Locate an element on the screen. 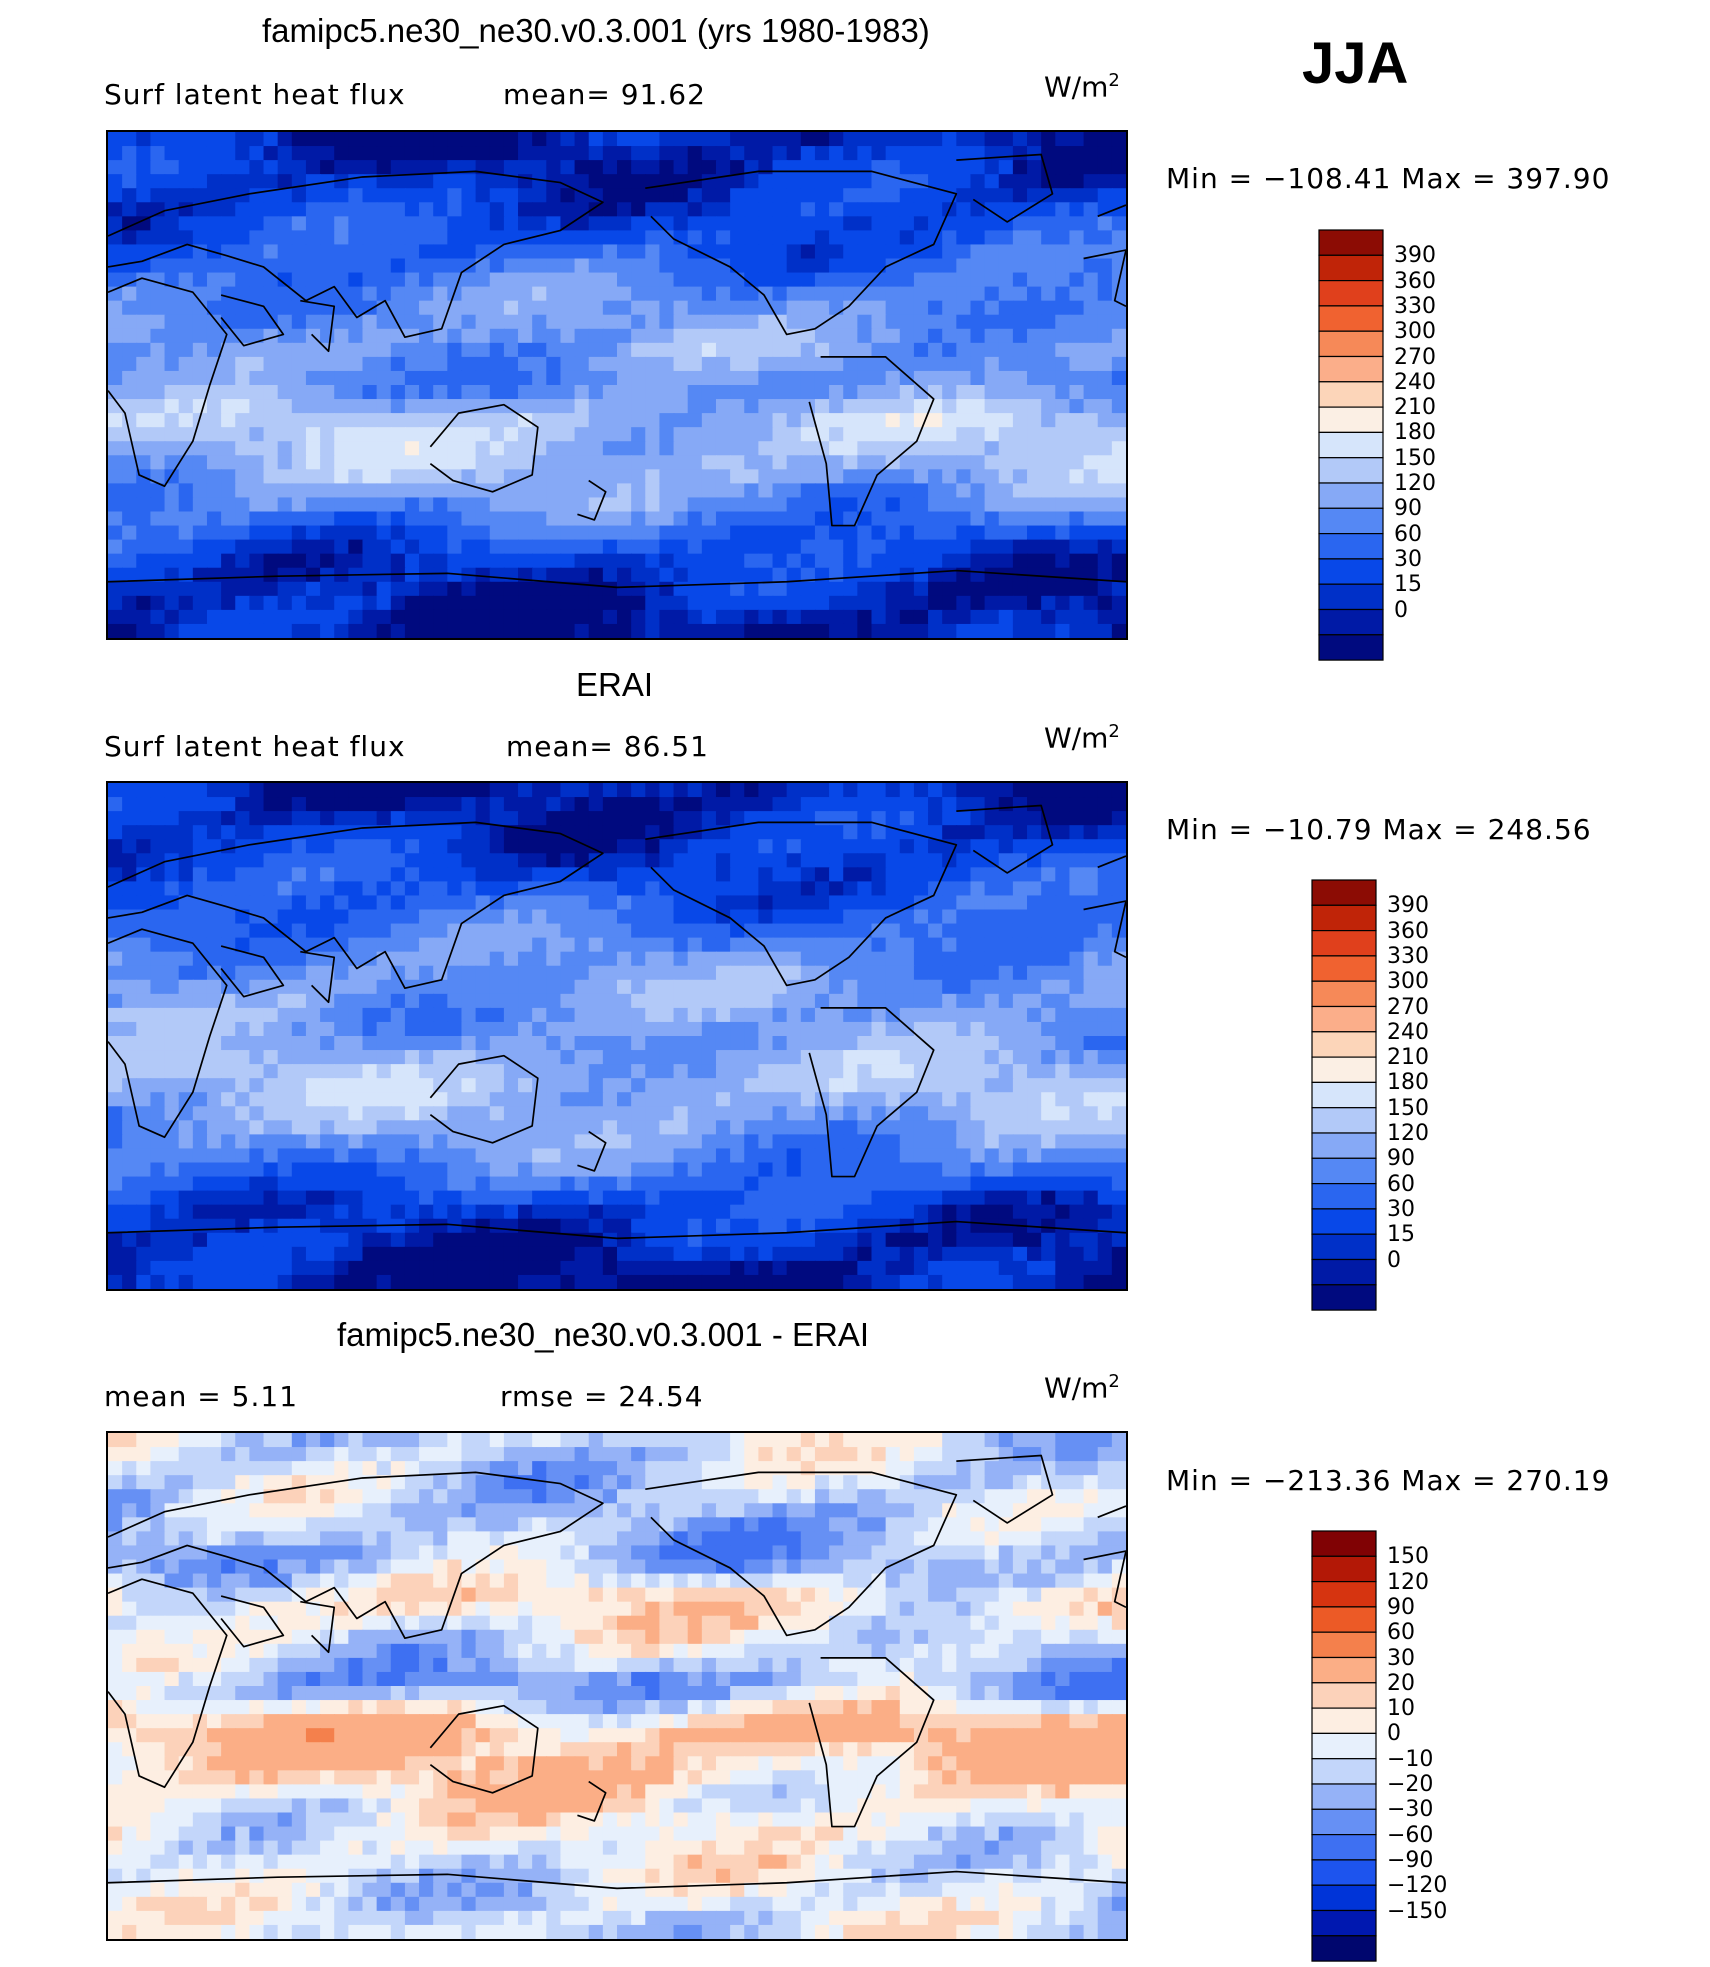 The height and width of the screenshot is (1967, 1710). panel-1-variable-label: Surf latent heat flux is located at coordinates (255, 94).